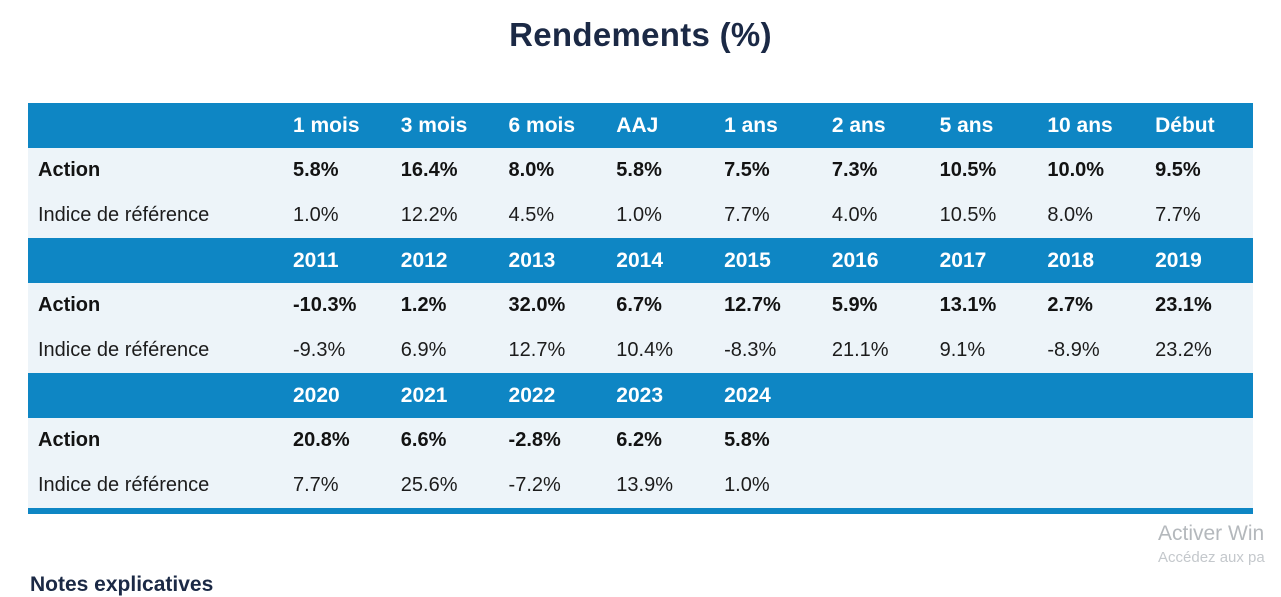  What do you see at coordinates (552, 485) in the screenshot?
I see `table-cell: -7.2%` at bounding box center [552, 485].